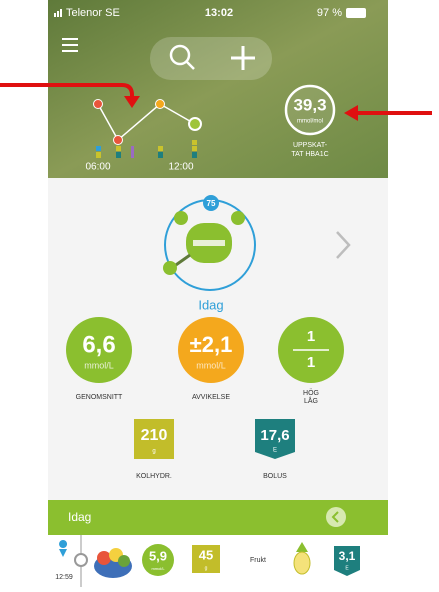 Image resolution: width=439 pixels, height=592 pixels. What do you see at coordinates (158, 568) in the screenshot?
I see `entry-glucose-unit: mmol/L` at bounding box center [158, 568].